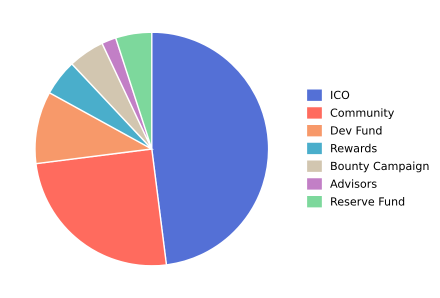 This screenshot has width=440, height=298. Describe the element at coordinates (379, 167) in the screenshot. I see `legend-label: Bounty Campaign` at that location.